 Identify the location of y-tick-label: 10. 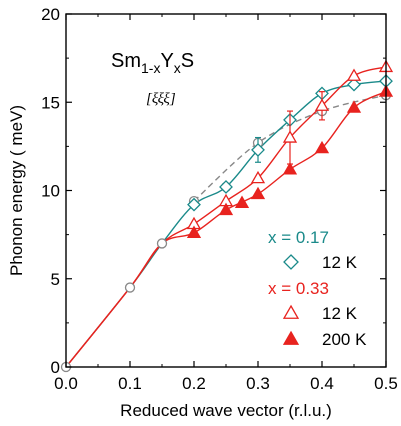
(50, 191).